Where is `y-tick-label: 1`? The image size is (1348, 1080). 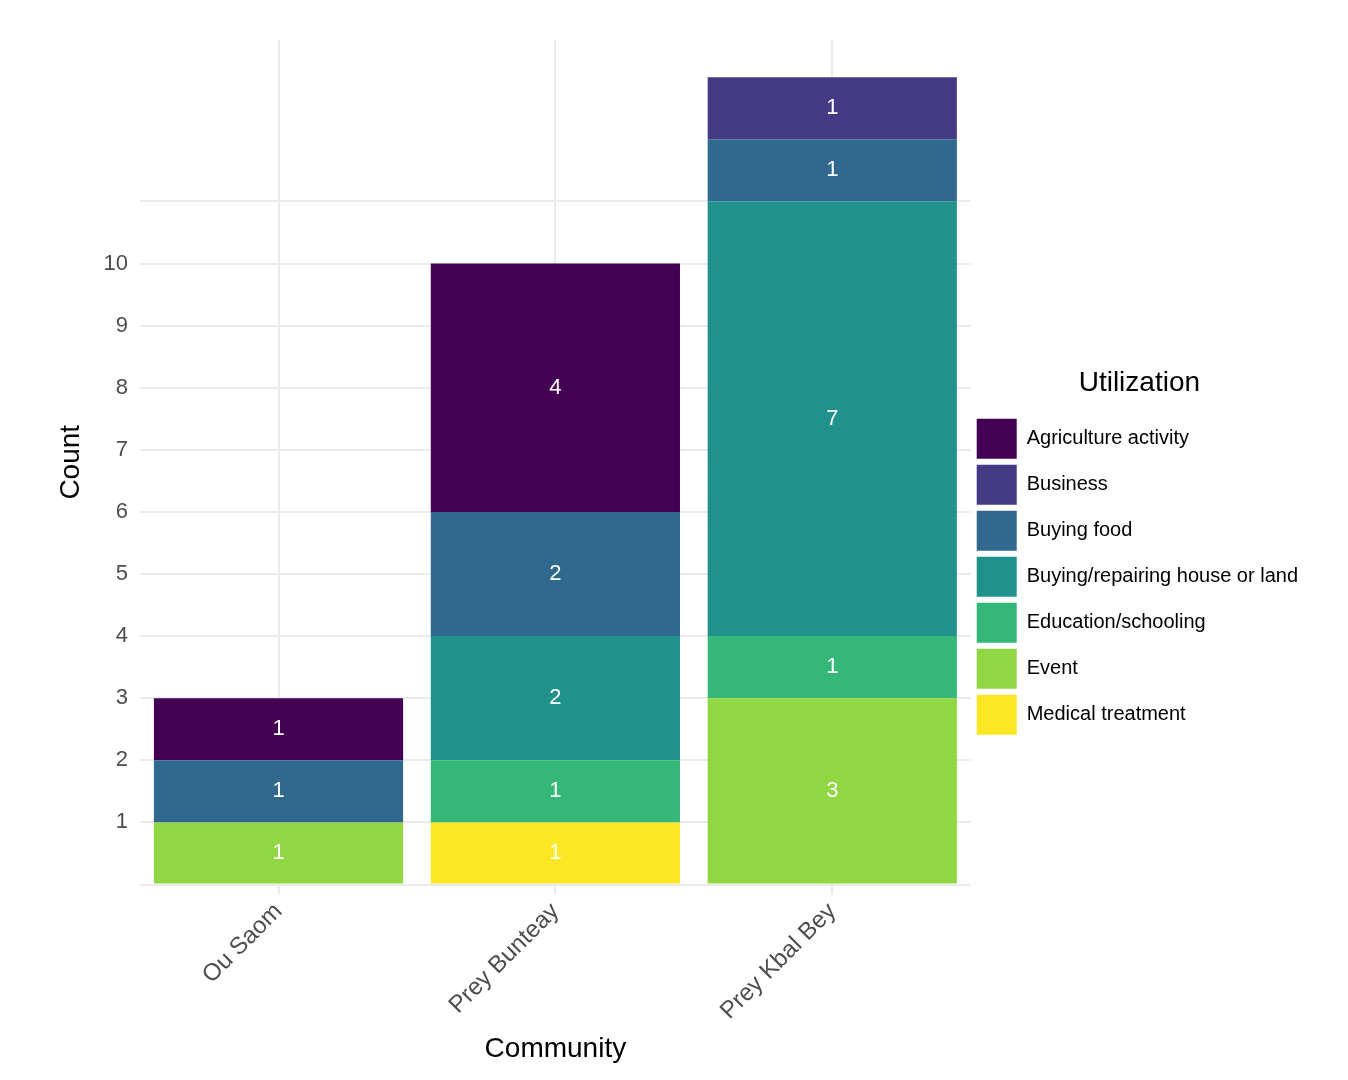
y-tick-label: 1 is located at coordinates (122, 821).